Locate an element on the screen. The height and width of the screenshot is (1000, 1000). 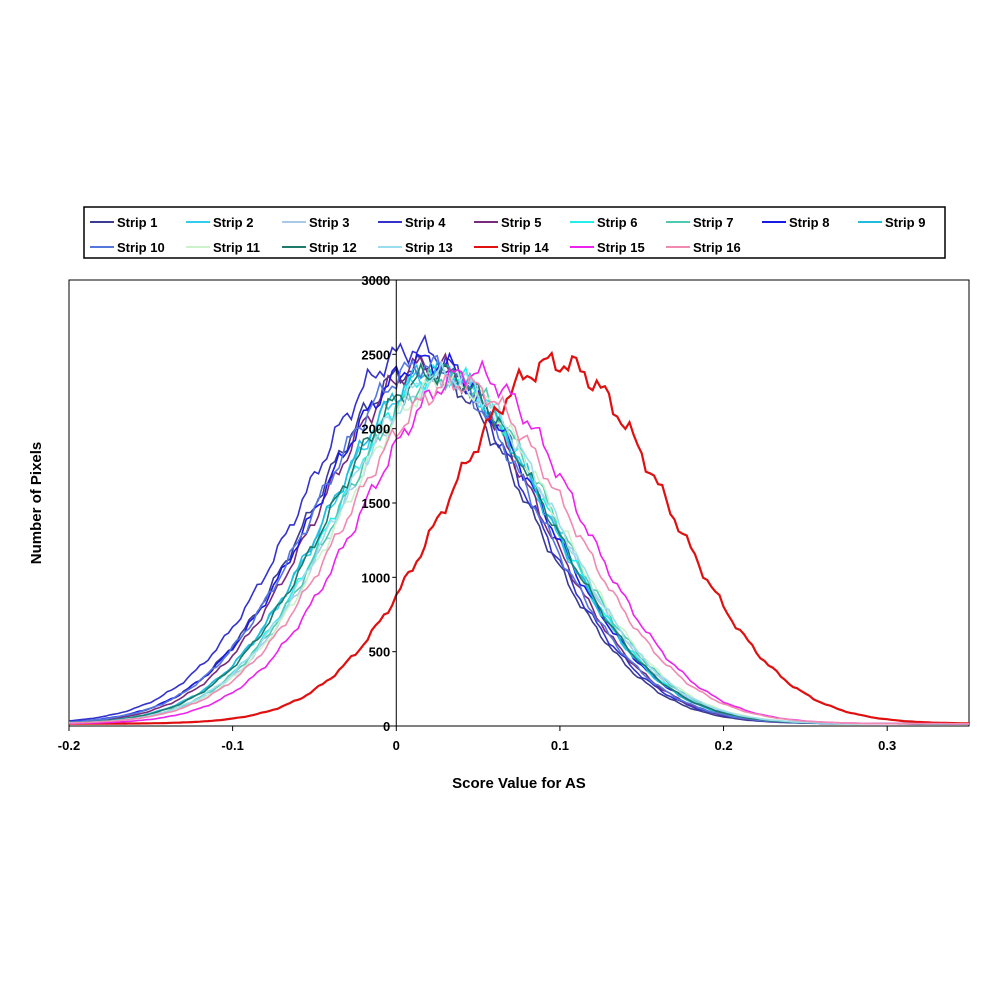
legend-label: Strip 15 is located at coordinates (621, 247).